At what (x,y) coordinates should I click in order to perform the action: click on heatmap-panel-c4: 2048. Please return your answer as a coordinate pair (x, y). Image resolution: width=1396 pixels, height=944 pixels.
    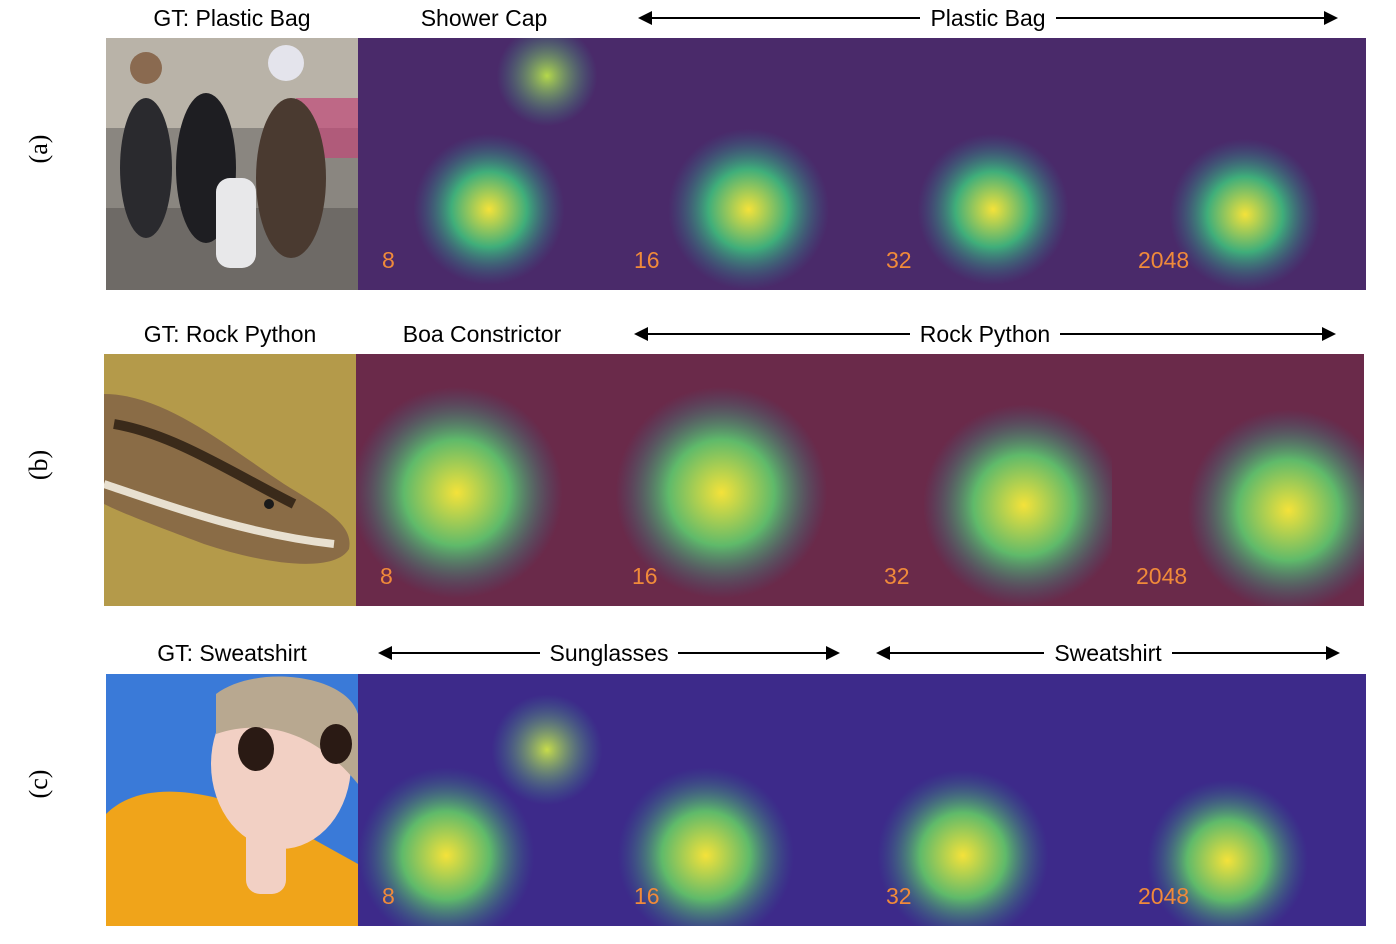
    Looking at the image, I should click on (1240, 800).